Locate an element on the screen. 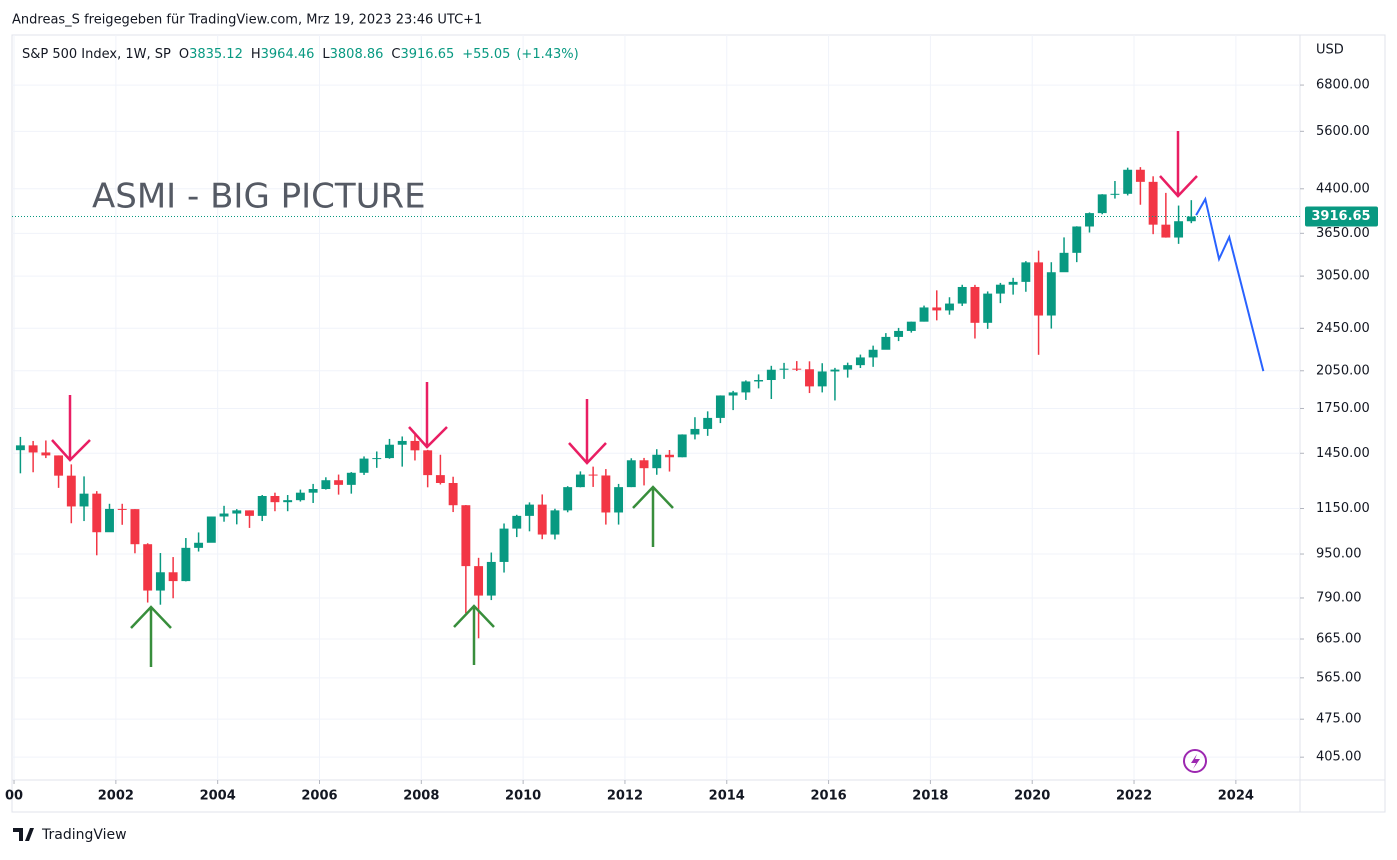 The width and height of the screenshot is (1397, 860). x-tick-label: 2020 is located at coordinates (1032, 796).